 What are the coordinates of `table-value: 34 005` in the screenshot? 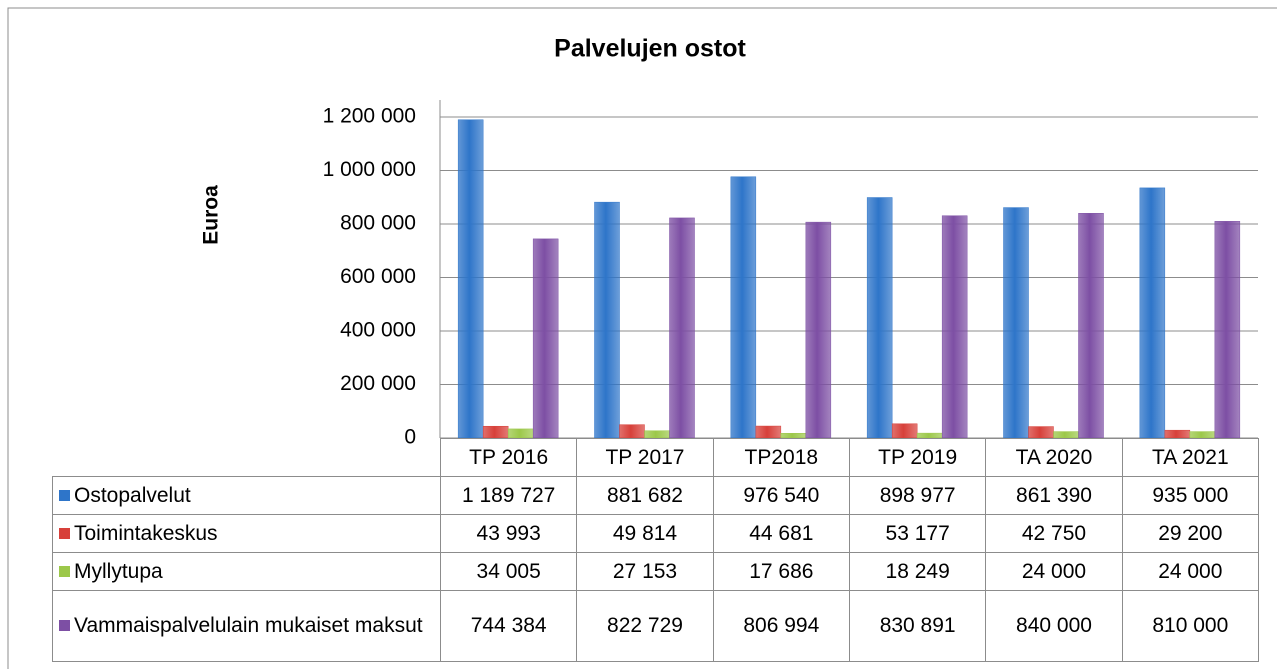 It's located at (508, 571).